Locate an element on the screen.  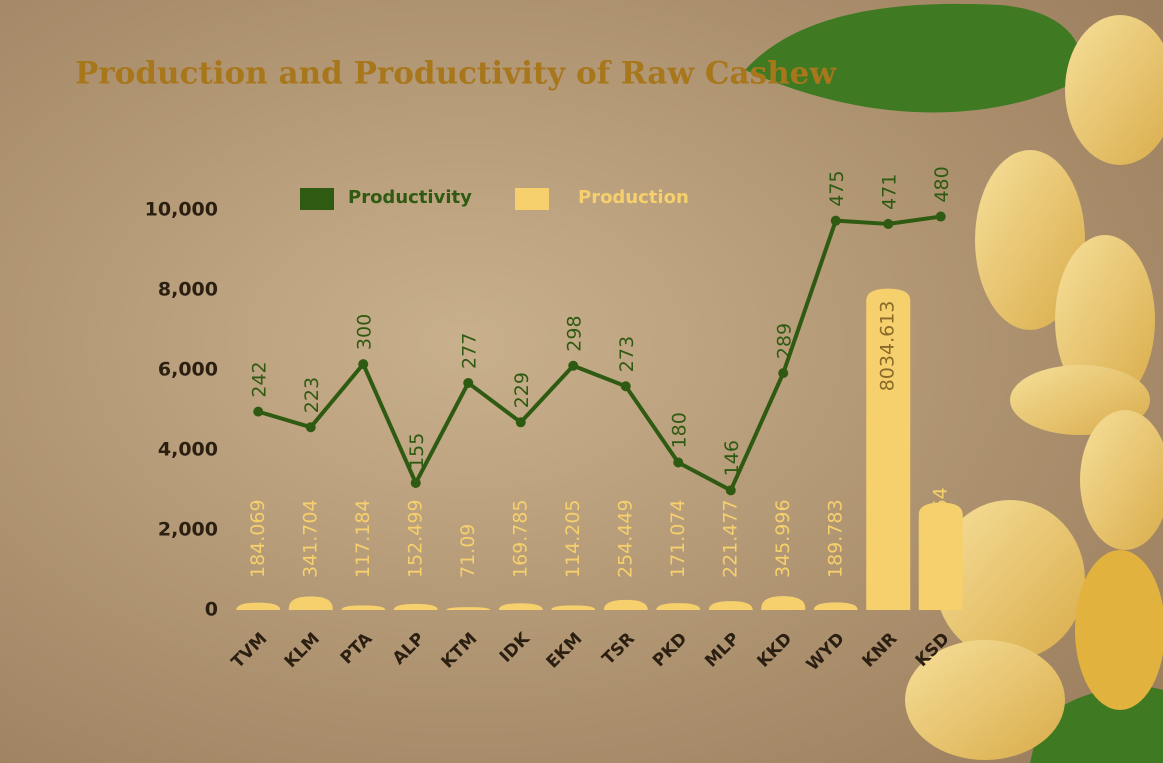
line-value-label: 155 is located at coordinates (417, 451).